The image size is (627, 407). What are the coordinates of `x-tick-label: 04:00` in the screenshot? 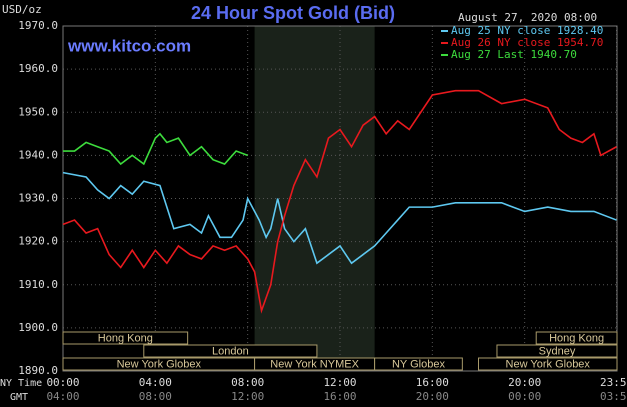 It's located at (155, 382).